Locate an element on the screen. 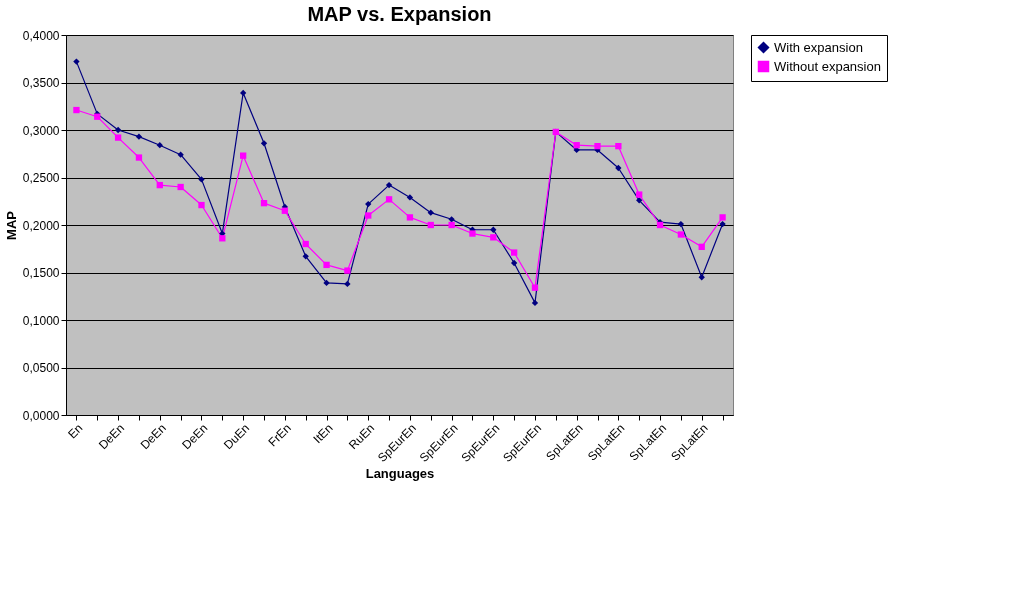 The height and width of the screenshot is (591, 1016). y-tick-label: 0,1000 is located at coordinates (41, 320).